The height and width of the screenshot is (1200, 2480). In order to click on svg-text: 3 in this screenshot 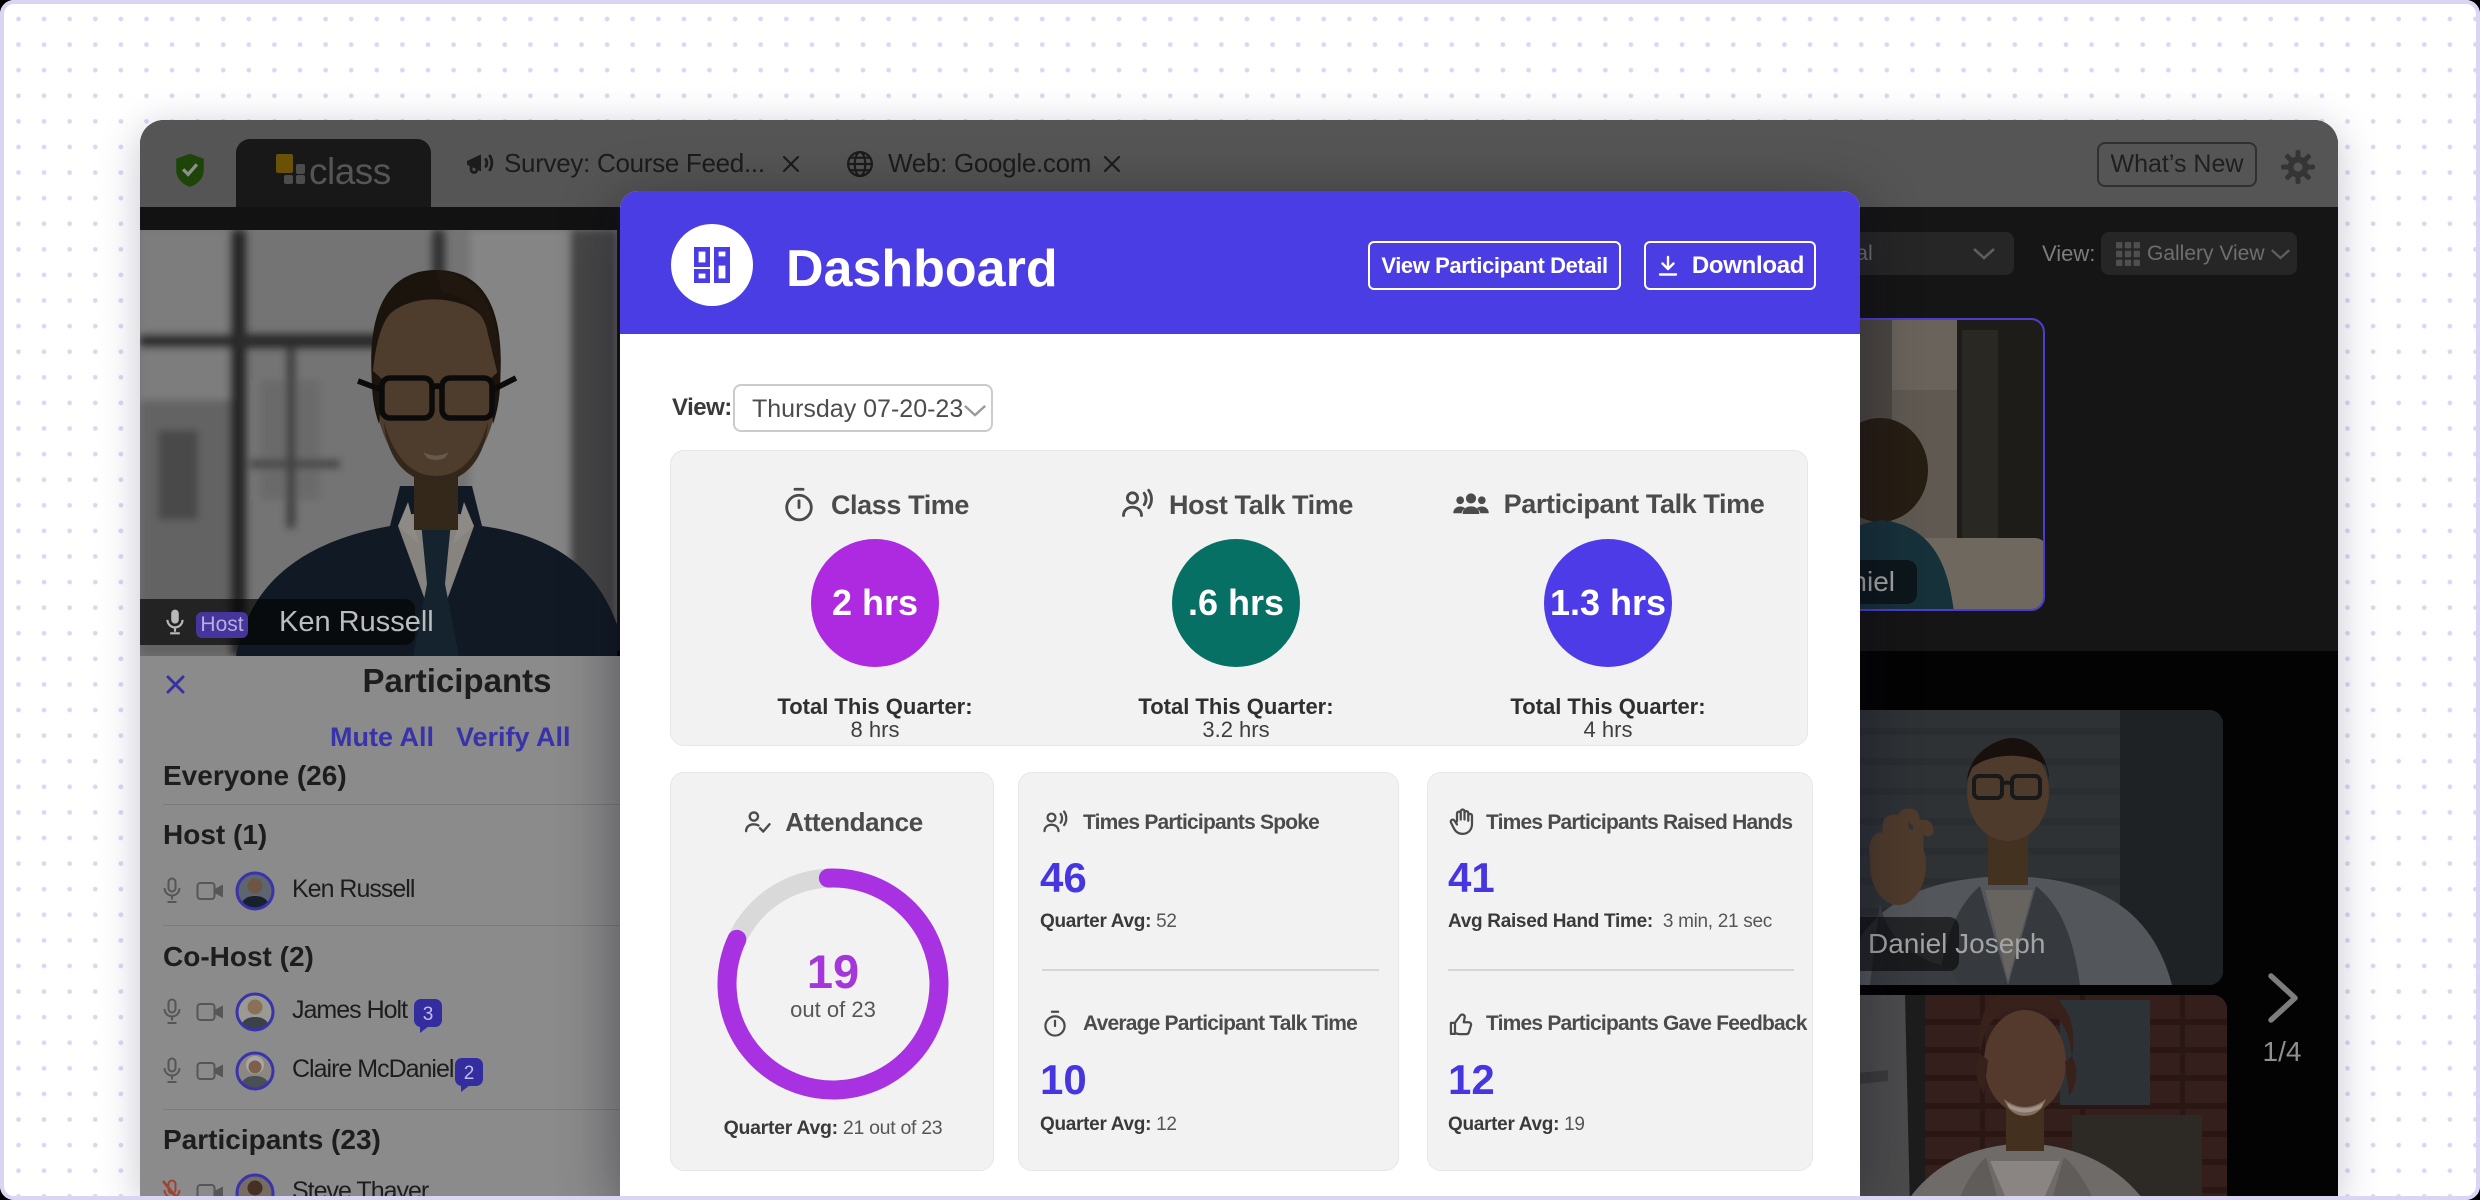, I will do `click(428, 1014)`.